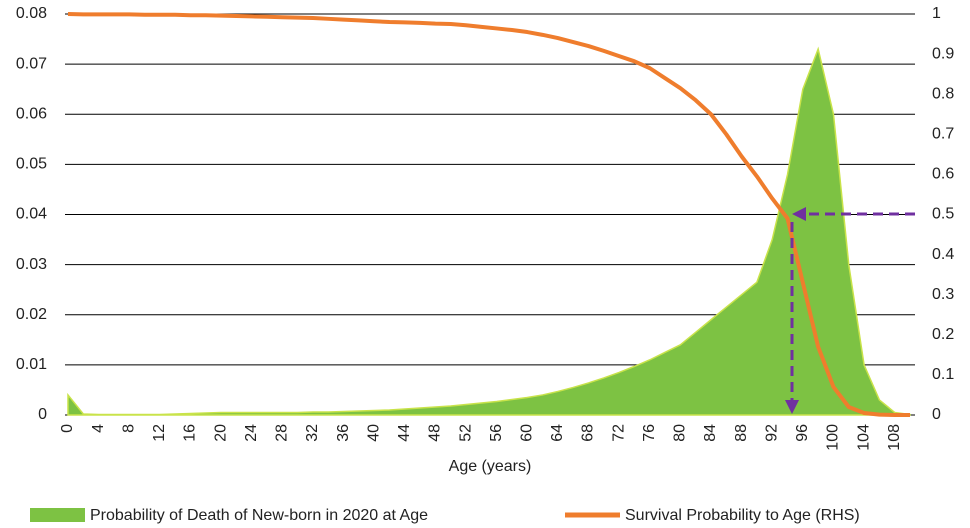 The width and height of the screenshot is (970, 528). I want to click on x-tick-label: 52, so click(465, 433).